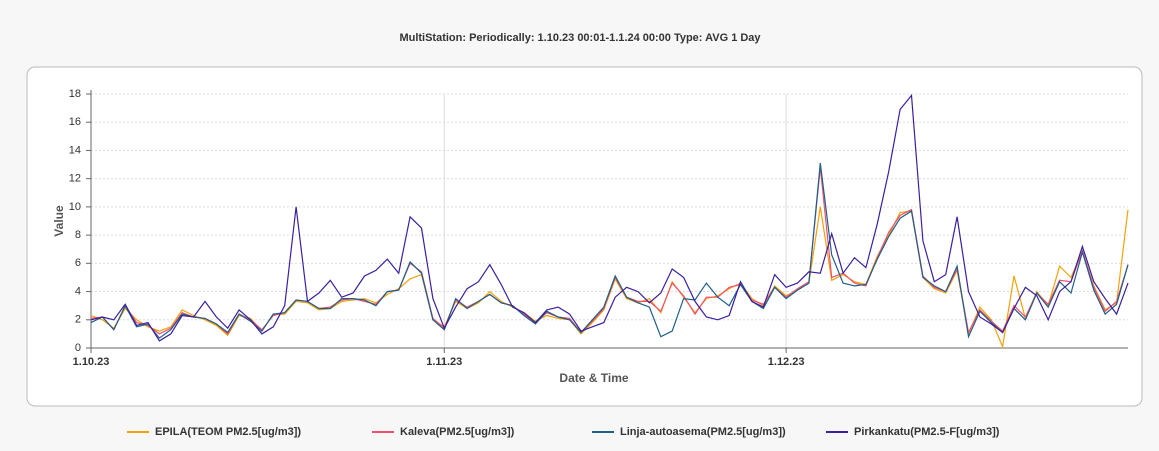 The height and width of the screenshot is (451, 1159). What do you see at coordinates (593, 378) in the screenshot?
I see `x-axis-label: Date & Time` at bounding box center [593, 378].